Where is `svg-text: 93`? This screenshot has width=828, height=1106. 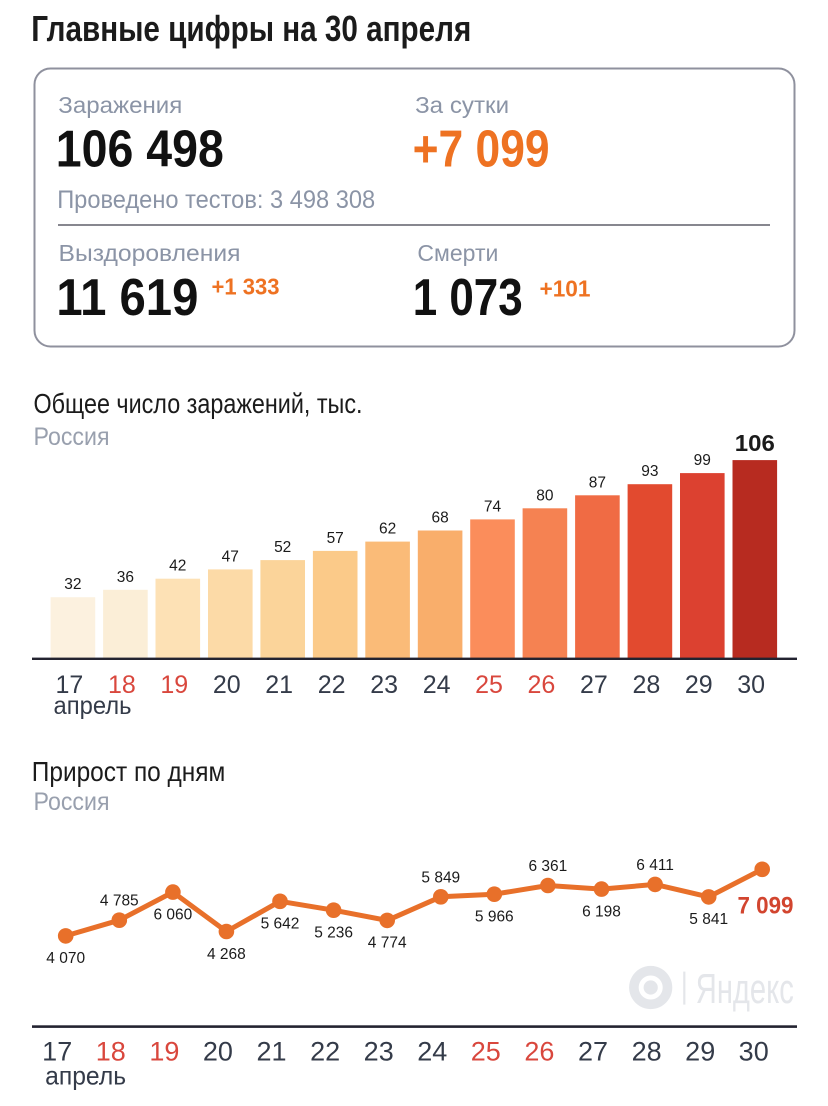
svg-text: 93 is located at coordinates (649, 471).